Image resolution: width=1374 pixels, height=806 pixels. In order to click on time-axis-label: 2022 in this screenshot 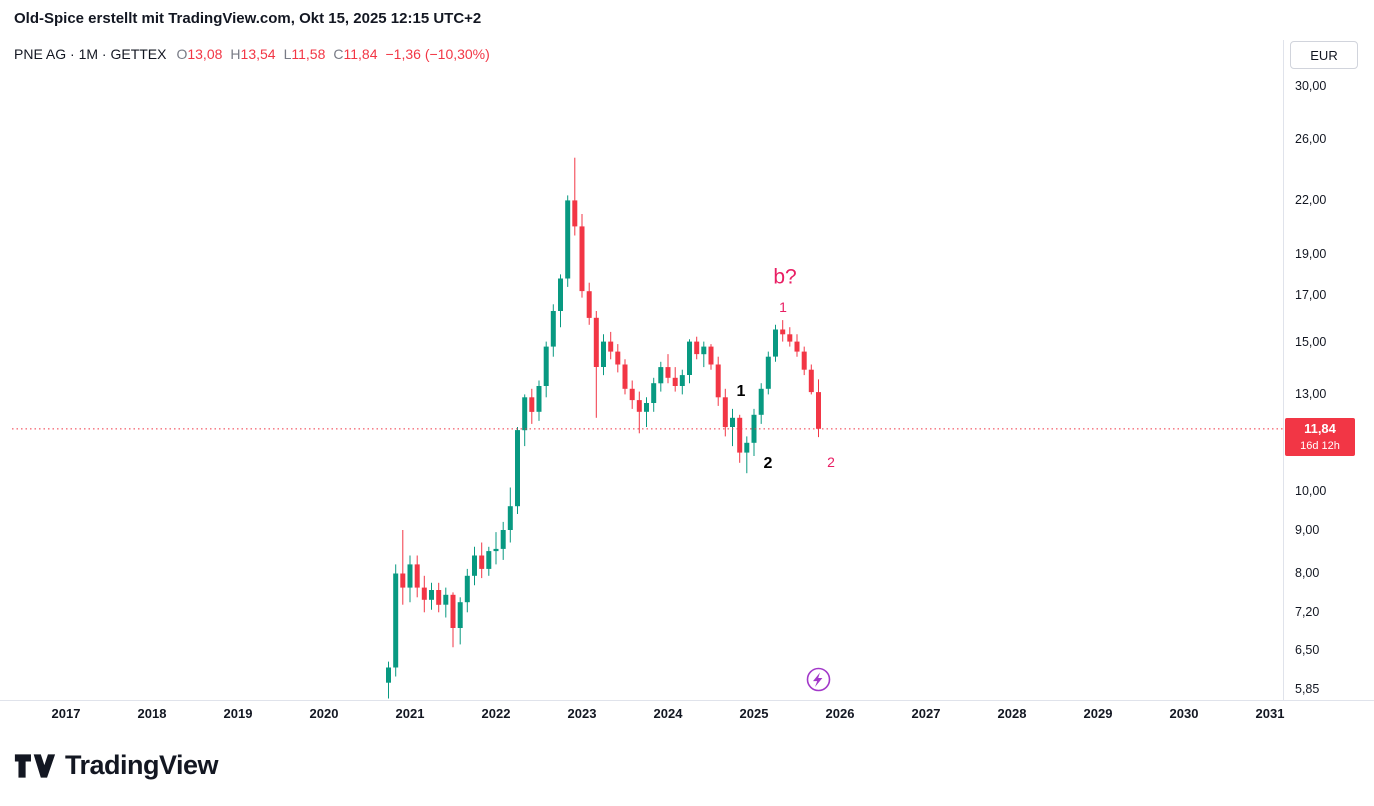, I will do `click(496, 713)`.